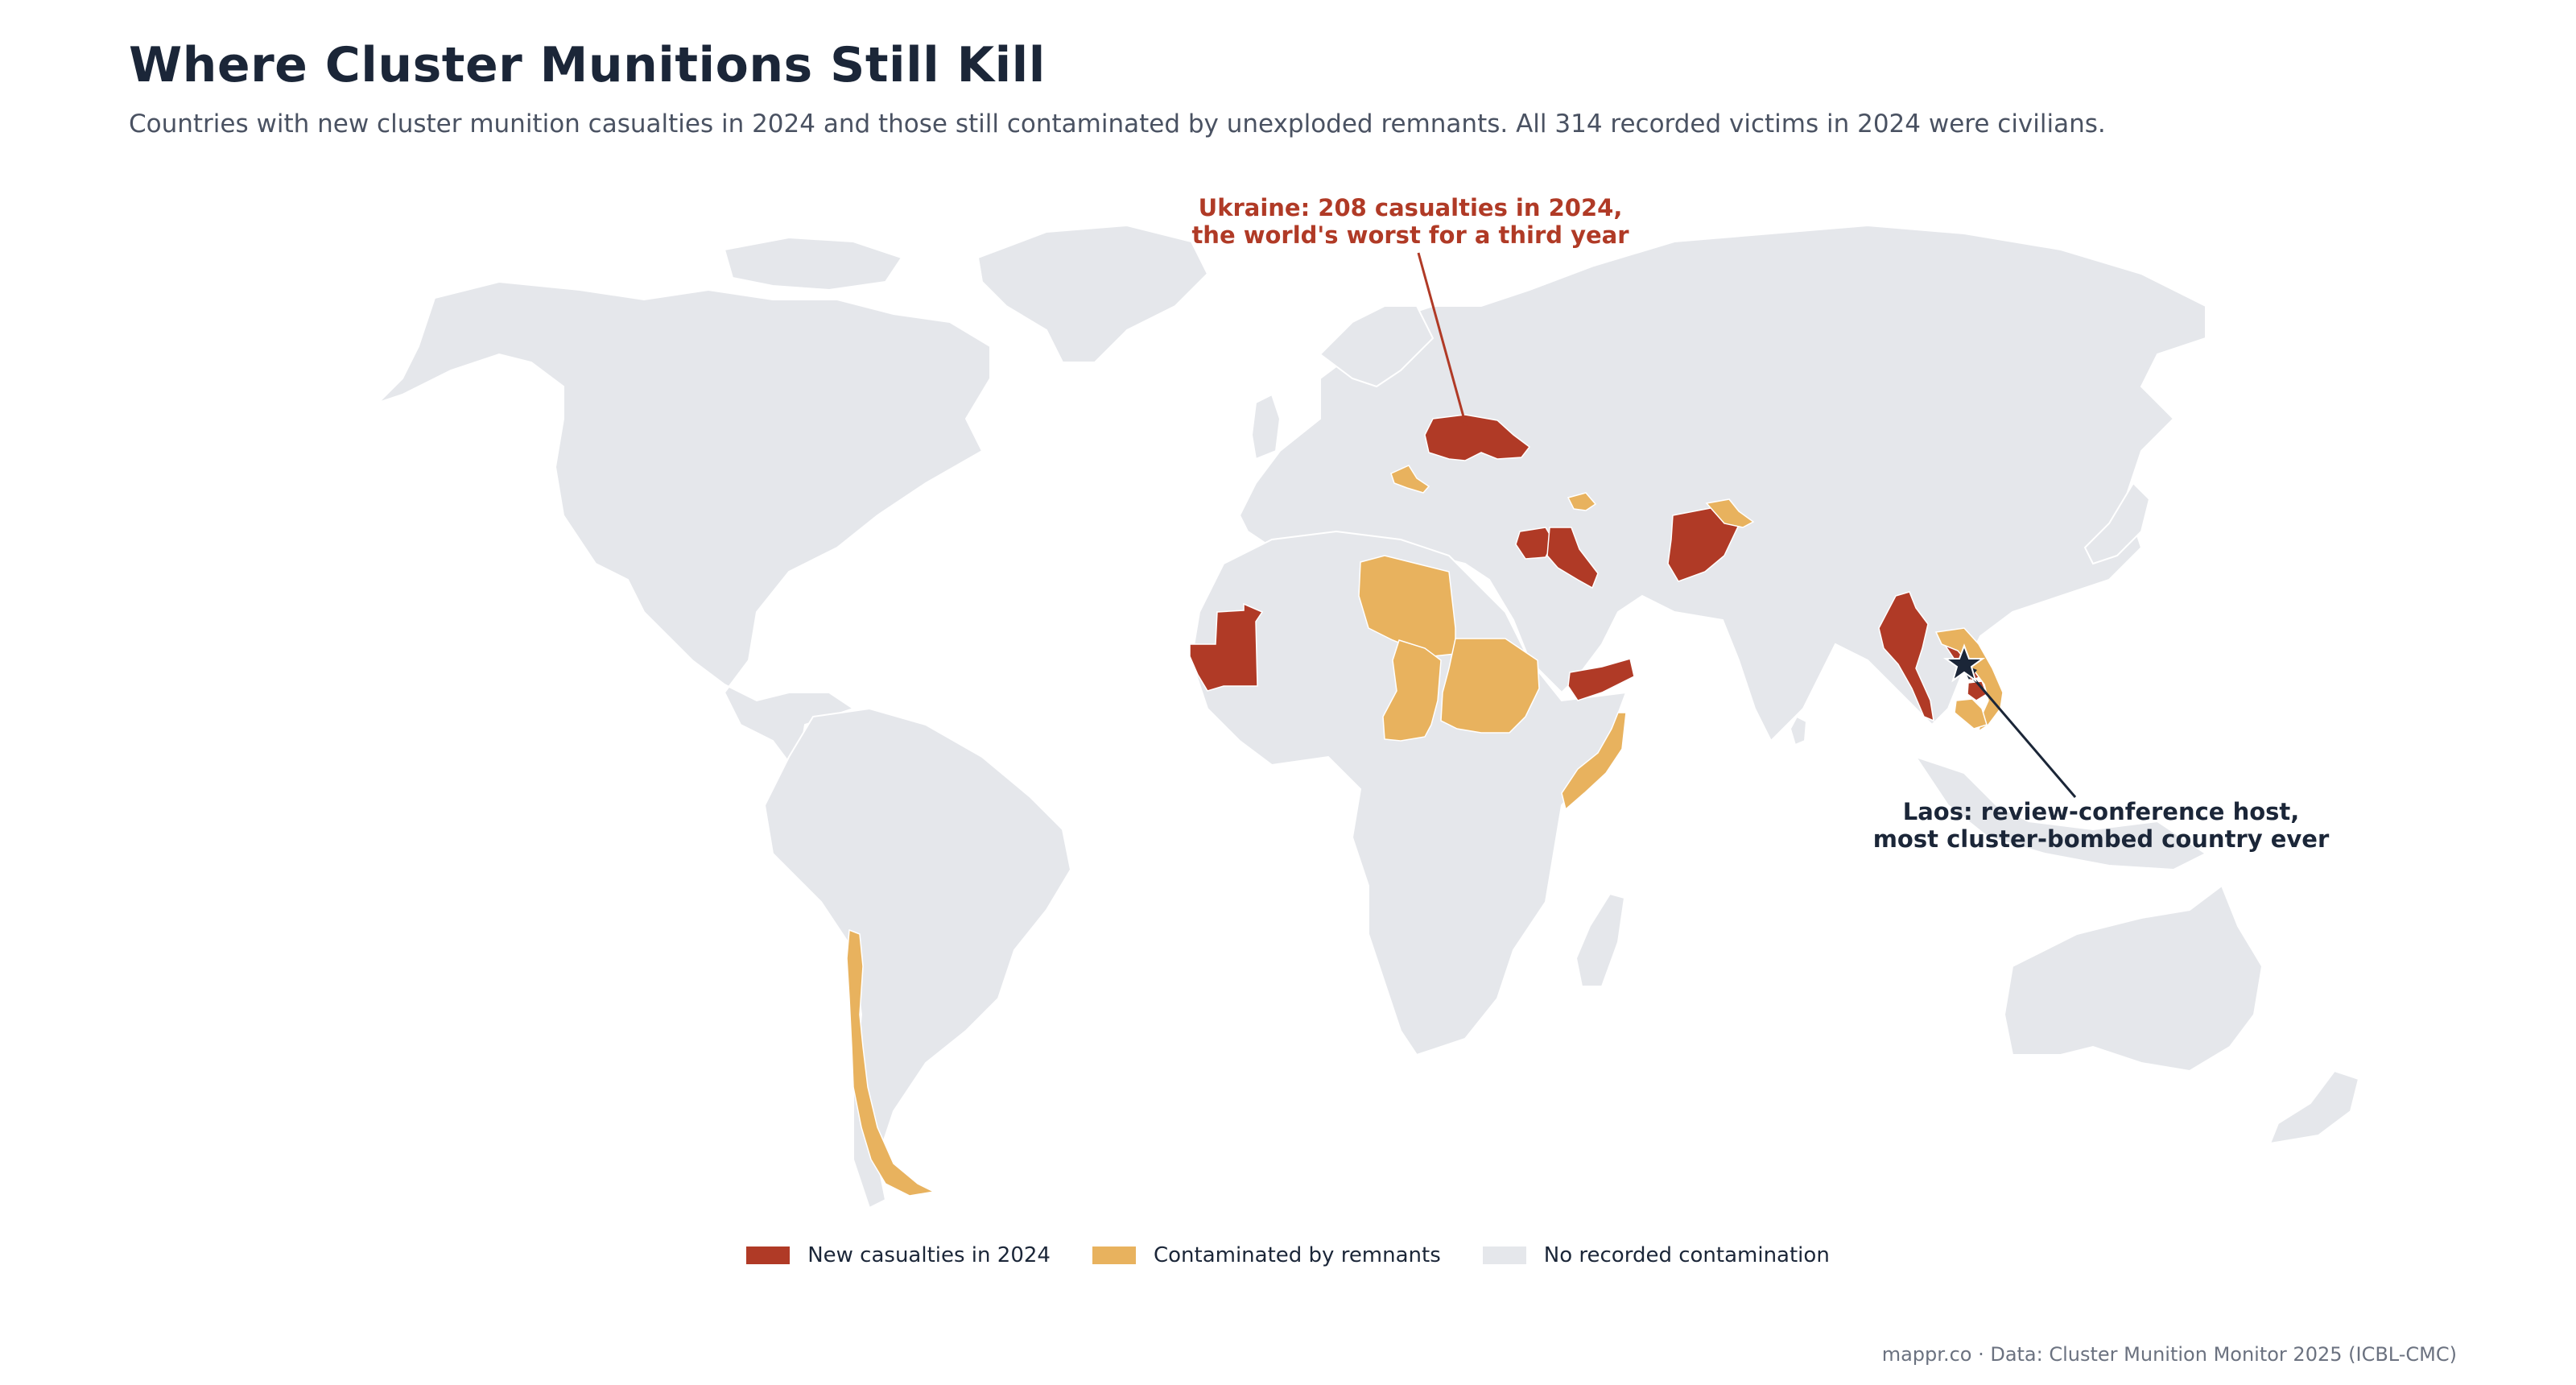 This screenshot has width=2576, height=1385. Describe the element at coordinates (891, 1063) in the screenshot. I see `country-chile` at that location.